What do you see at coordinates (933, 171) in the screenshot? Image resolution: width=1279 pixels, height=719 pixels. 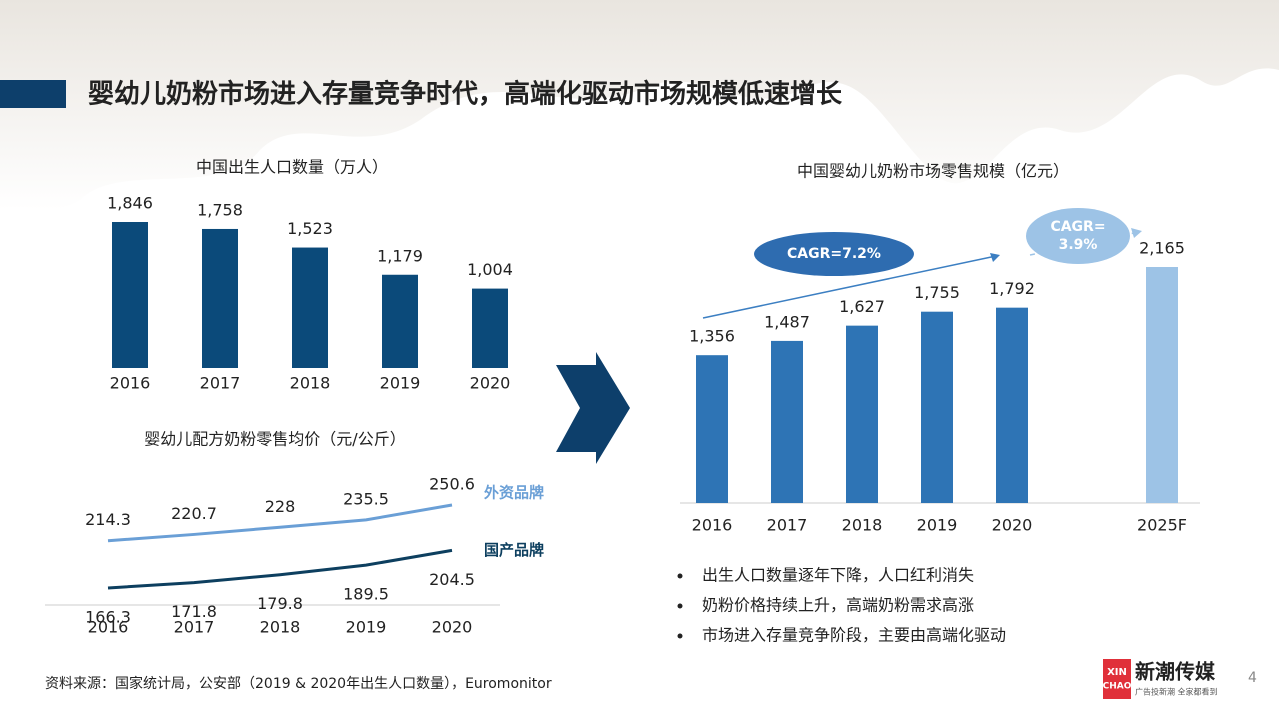 I see `chart-title: 中国婴幼儿奶粉市场零售规模（亿元）` at bounding box center [933, 171].